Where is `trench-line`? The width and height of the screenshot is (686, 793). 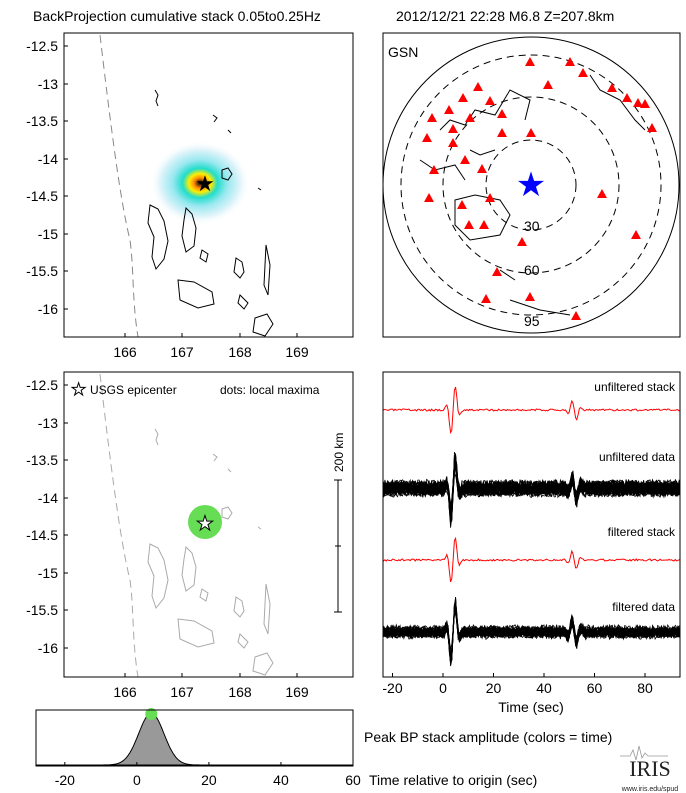
trench-line is located at coordinates (119, 185).